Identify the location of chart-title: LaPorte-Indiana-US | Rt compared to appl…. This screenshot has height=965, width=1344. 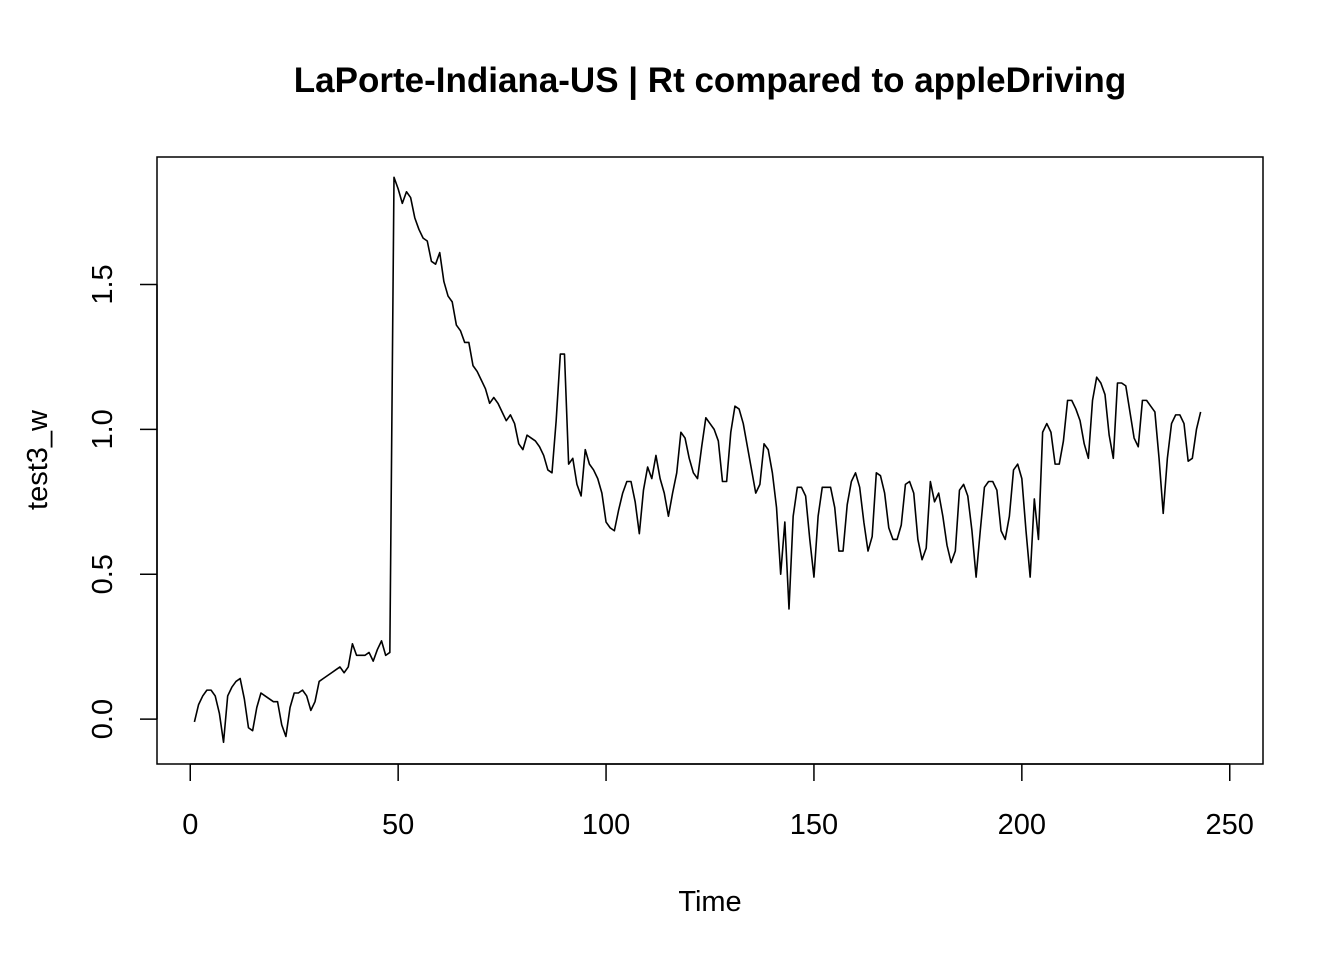
(710, 80).